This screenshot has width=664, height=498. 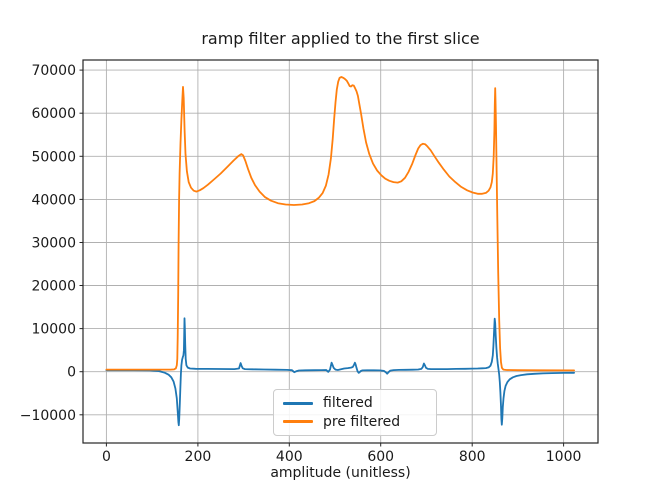 What do you see at coordinates (298, 403) in the screenshot?
I see `legend-line-filtered` at bounding box center [298, 403].